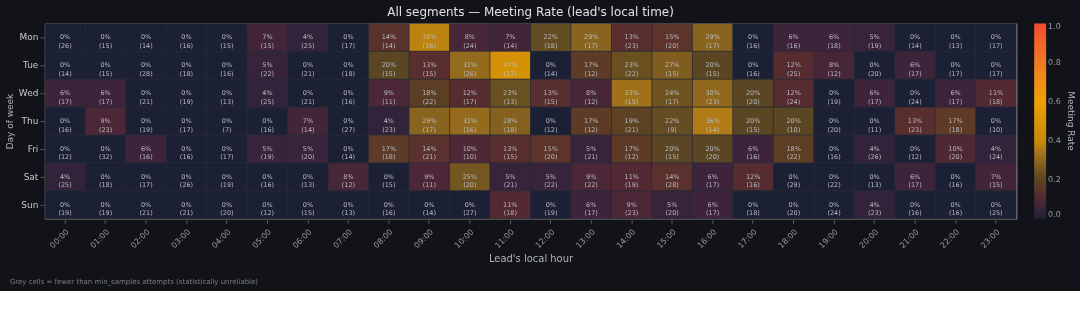  Describe the element at coordinates (1071, 121) in the screenshot. I see `color-bar-title: Meeting Rate` at that location.